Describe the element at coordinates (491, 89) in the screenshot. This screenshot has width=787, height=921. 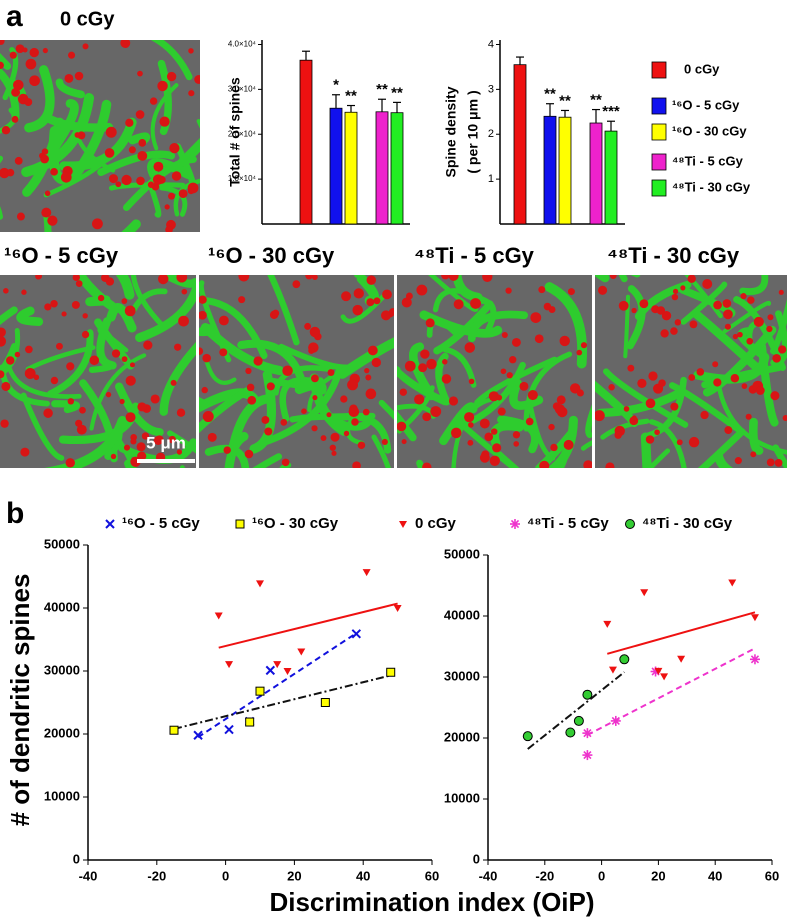
I see `y-tick-label: 3` at that location.